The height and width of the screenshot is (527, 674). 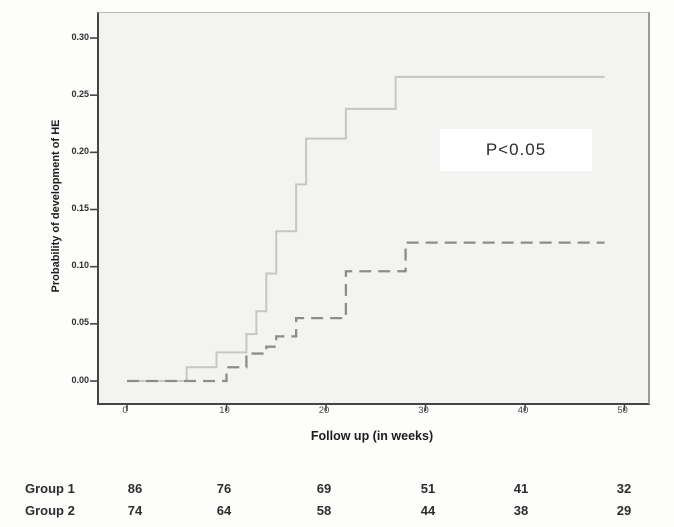 I want to click on x-tick-label: 30, so click(x=423, y=410).